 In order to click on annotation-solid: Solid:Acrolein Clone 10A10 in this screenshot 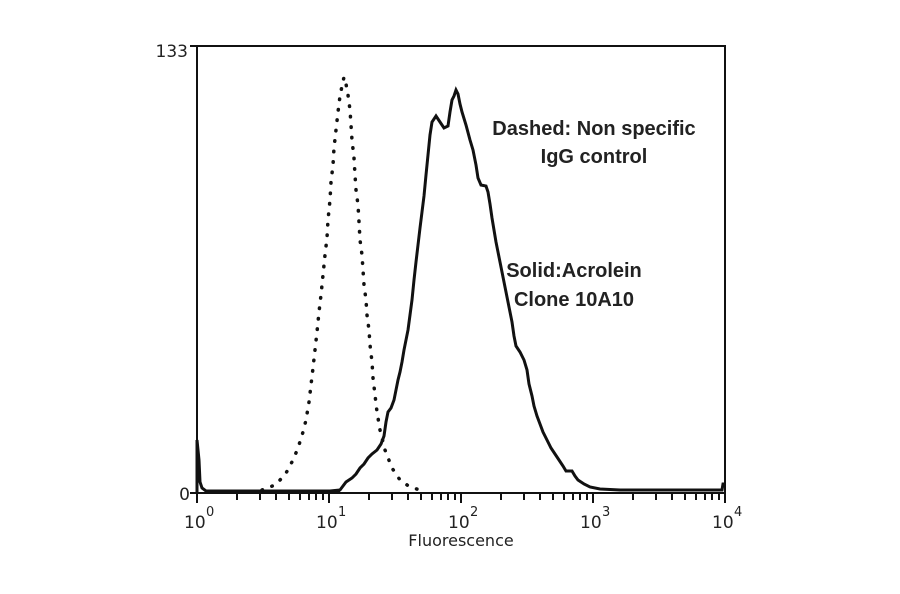, I will do `click(574, 285)`.